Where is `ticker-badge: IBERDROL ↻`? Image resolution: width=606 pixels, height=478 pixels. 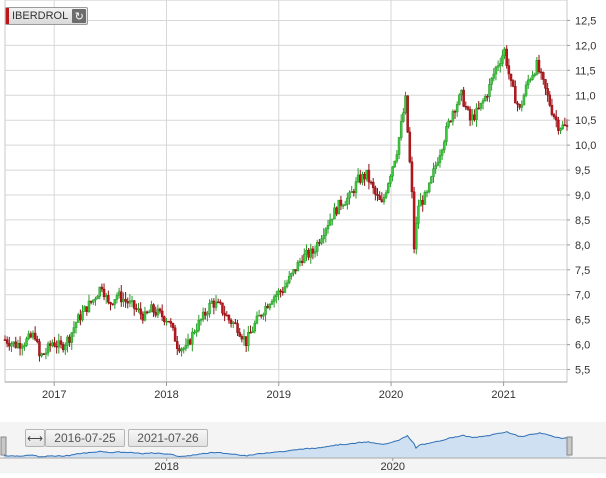
ticker-badge: IBERDROL ↻ is located at coordinates (47, 16).